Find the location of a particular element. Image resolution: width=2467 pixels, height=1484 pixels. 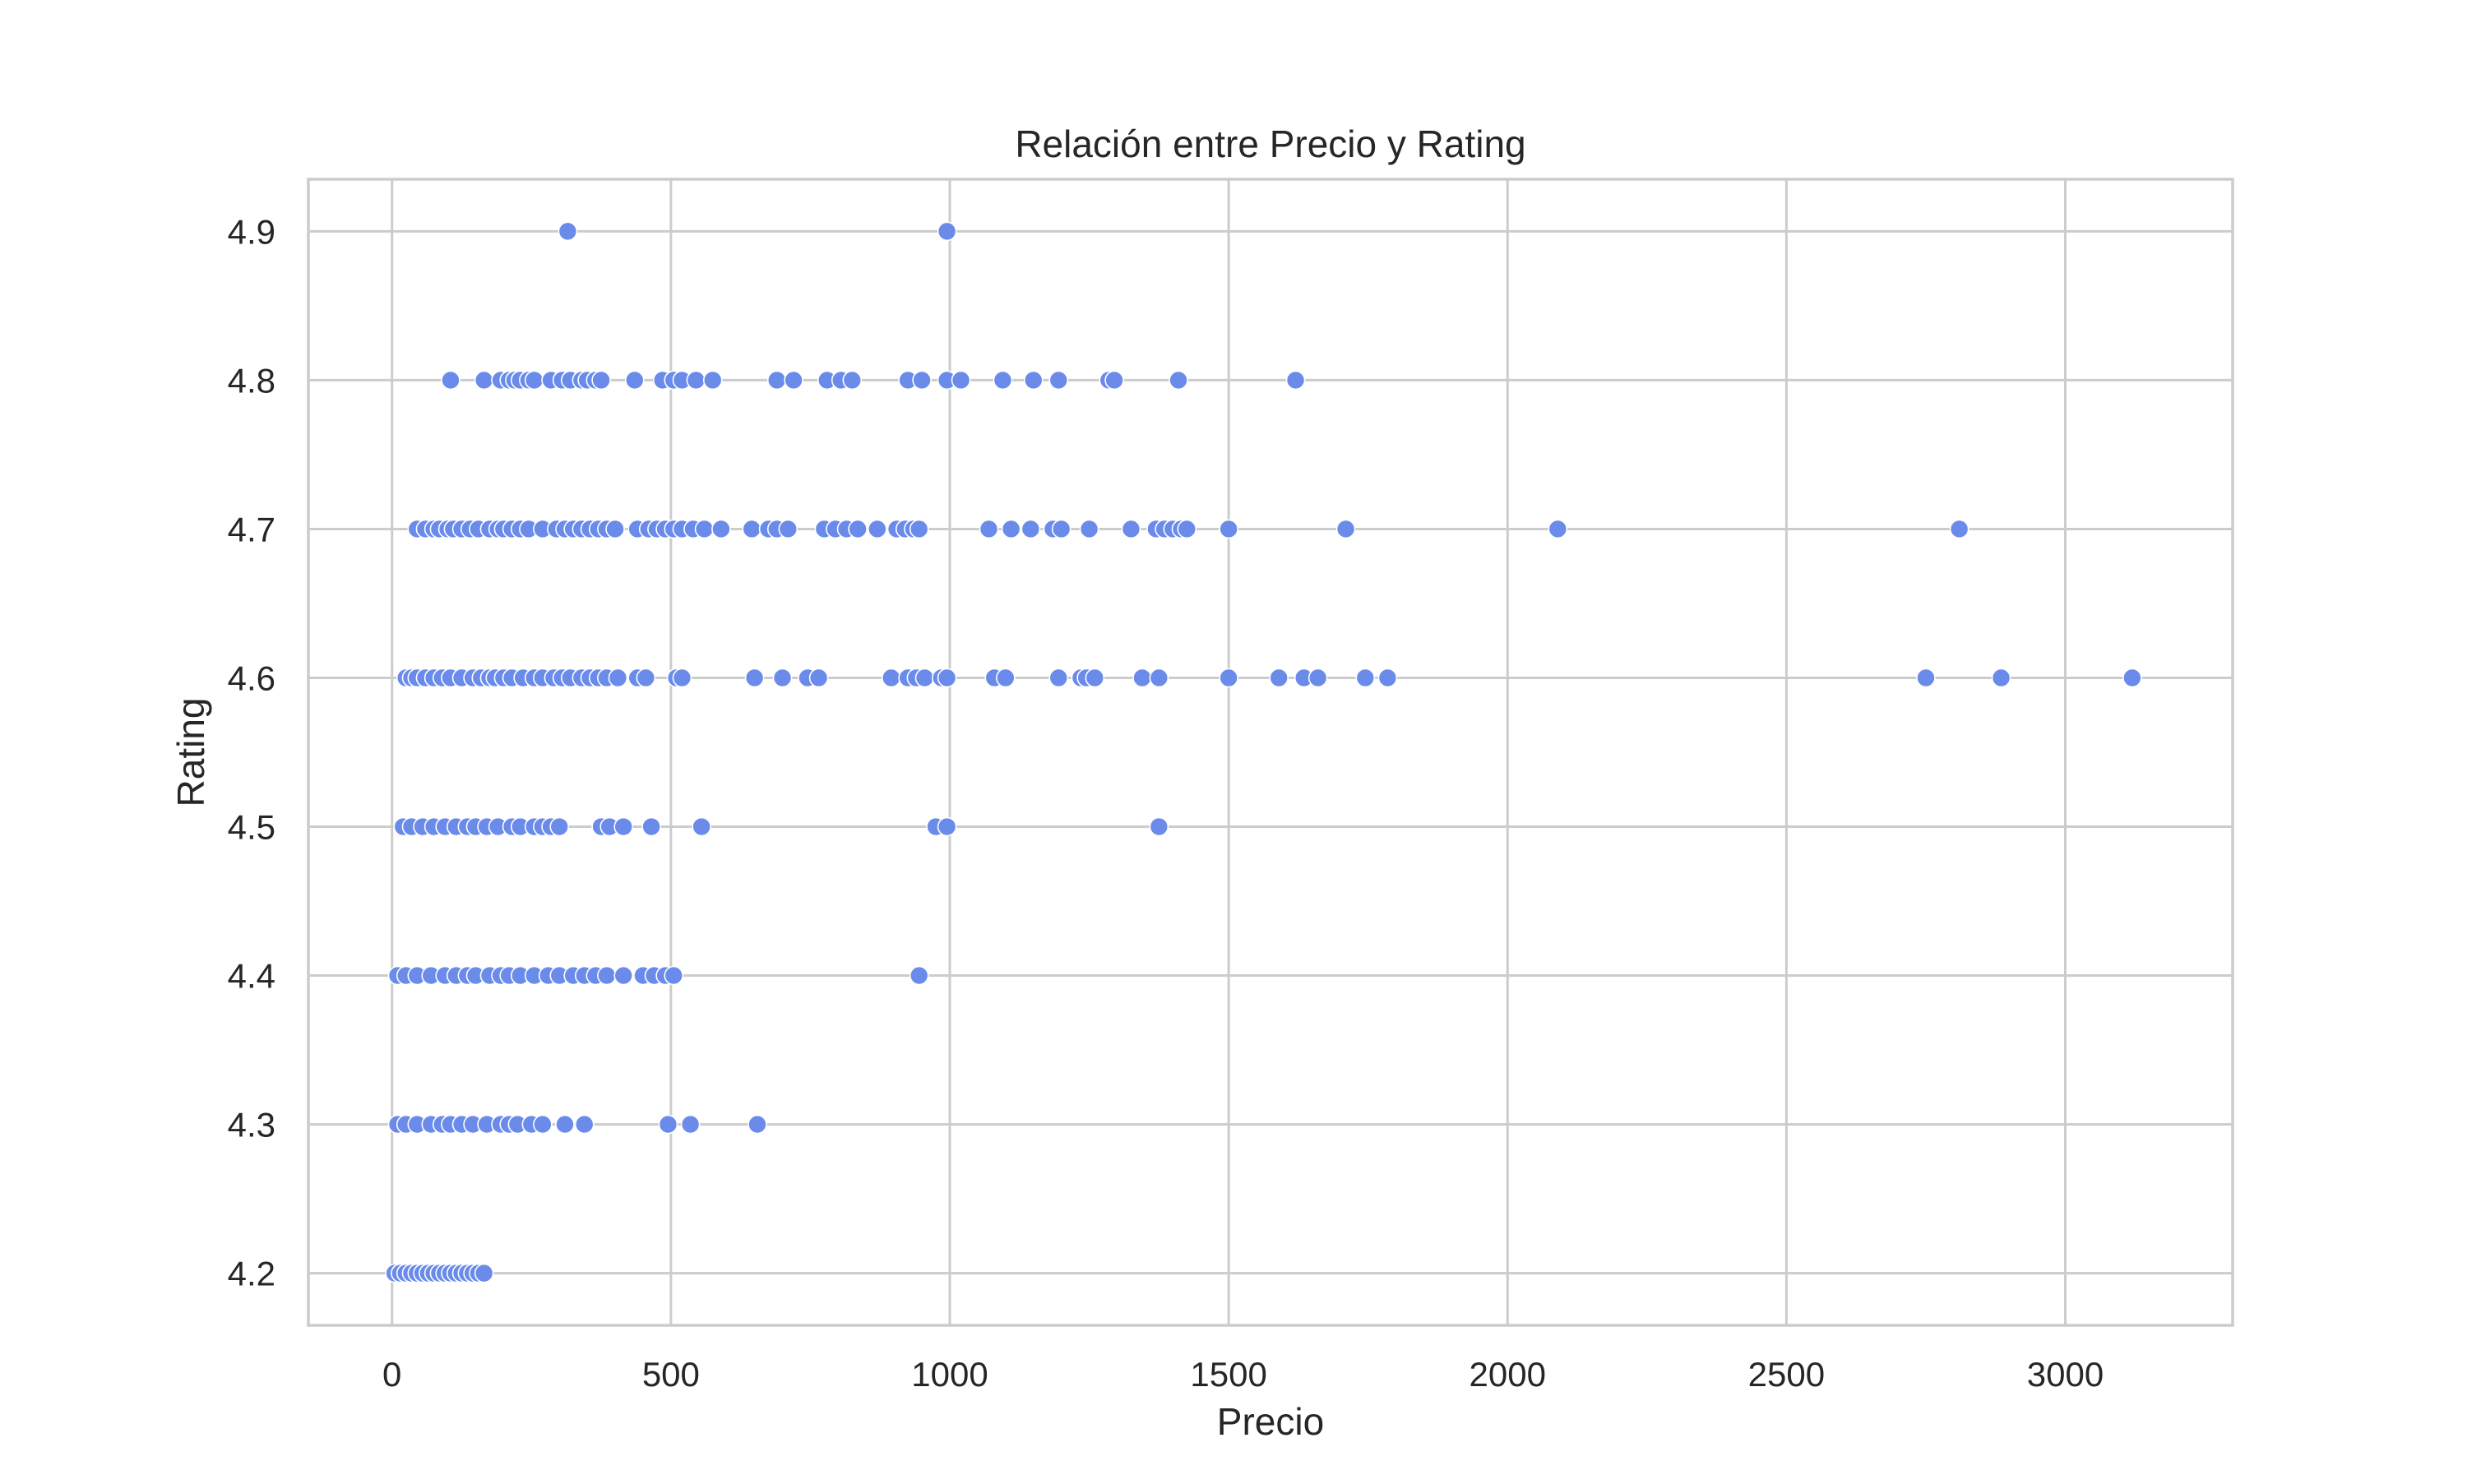

x-tick-label: 3000 is located at coordinates (2065, 1374).